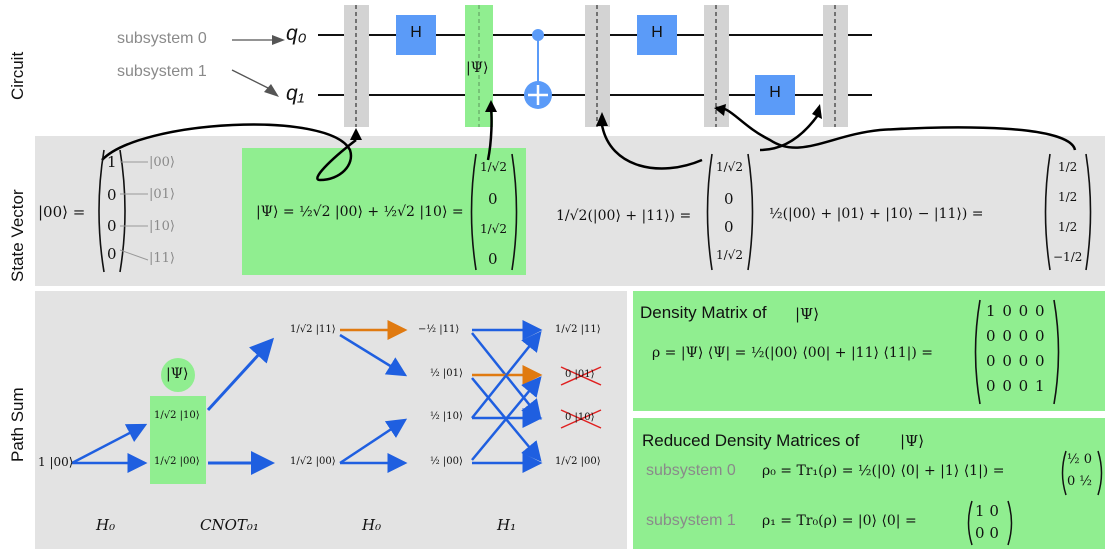 This screenshot has width=1108, height=552. I want to click on basis-11: |11⟩, so click(162, 258).